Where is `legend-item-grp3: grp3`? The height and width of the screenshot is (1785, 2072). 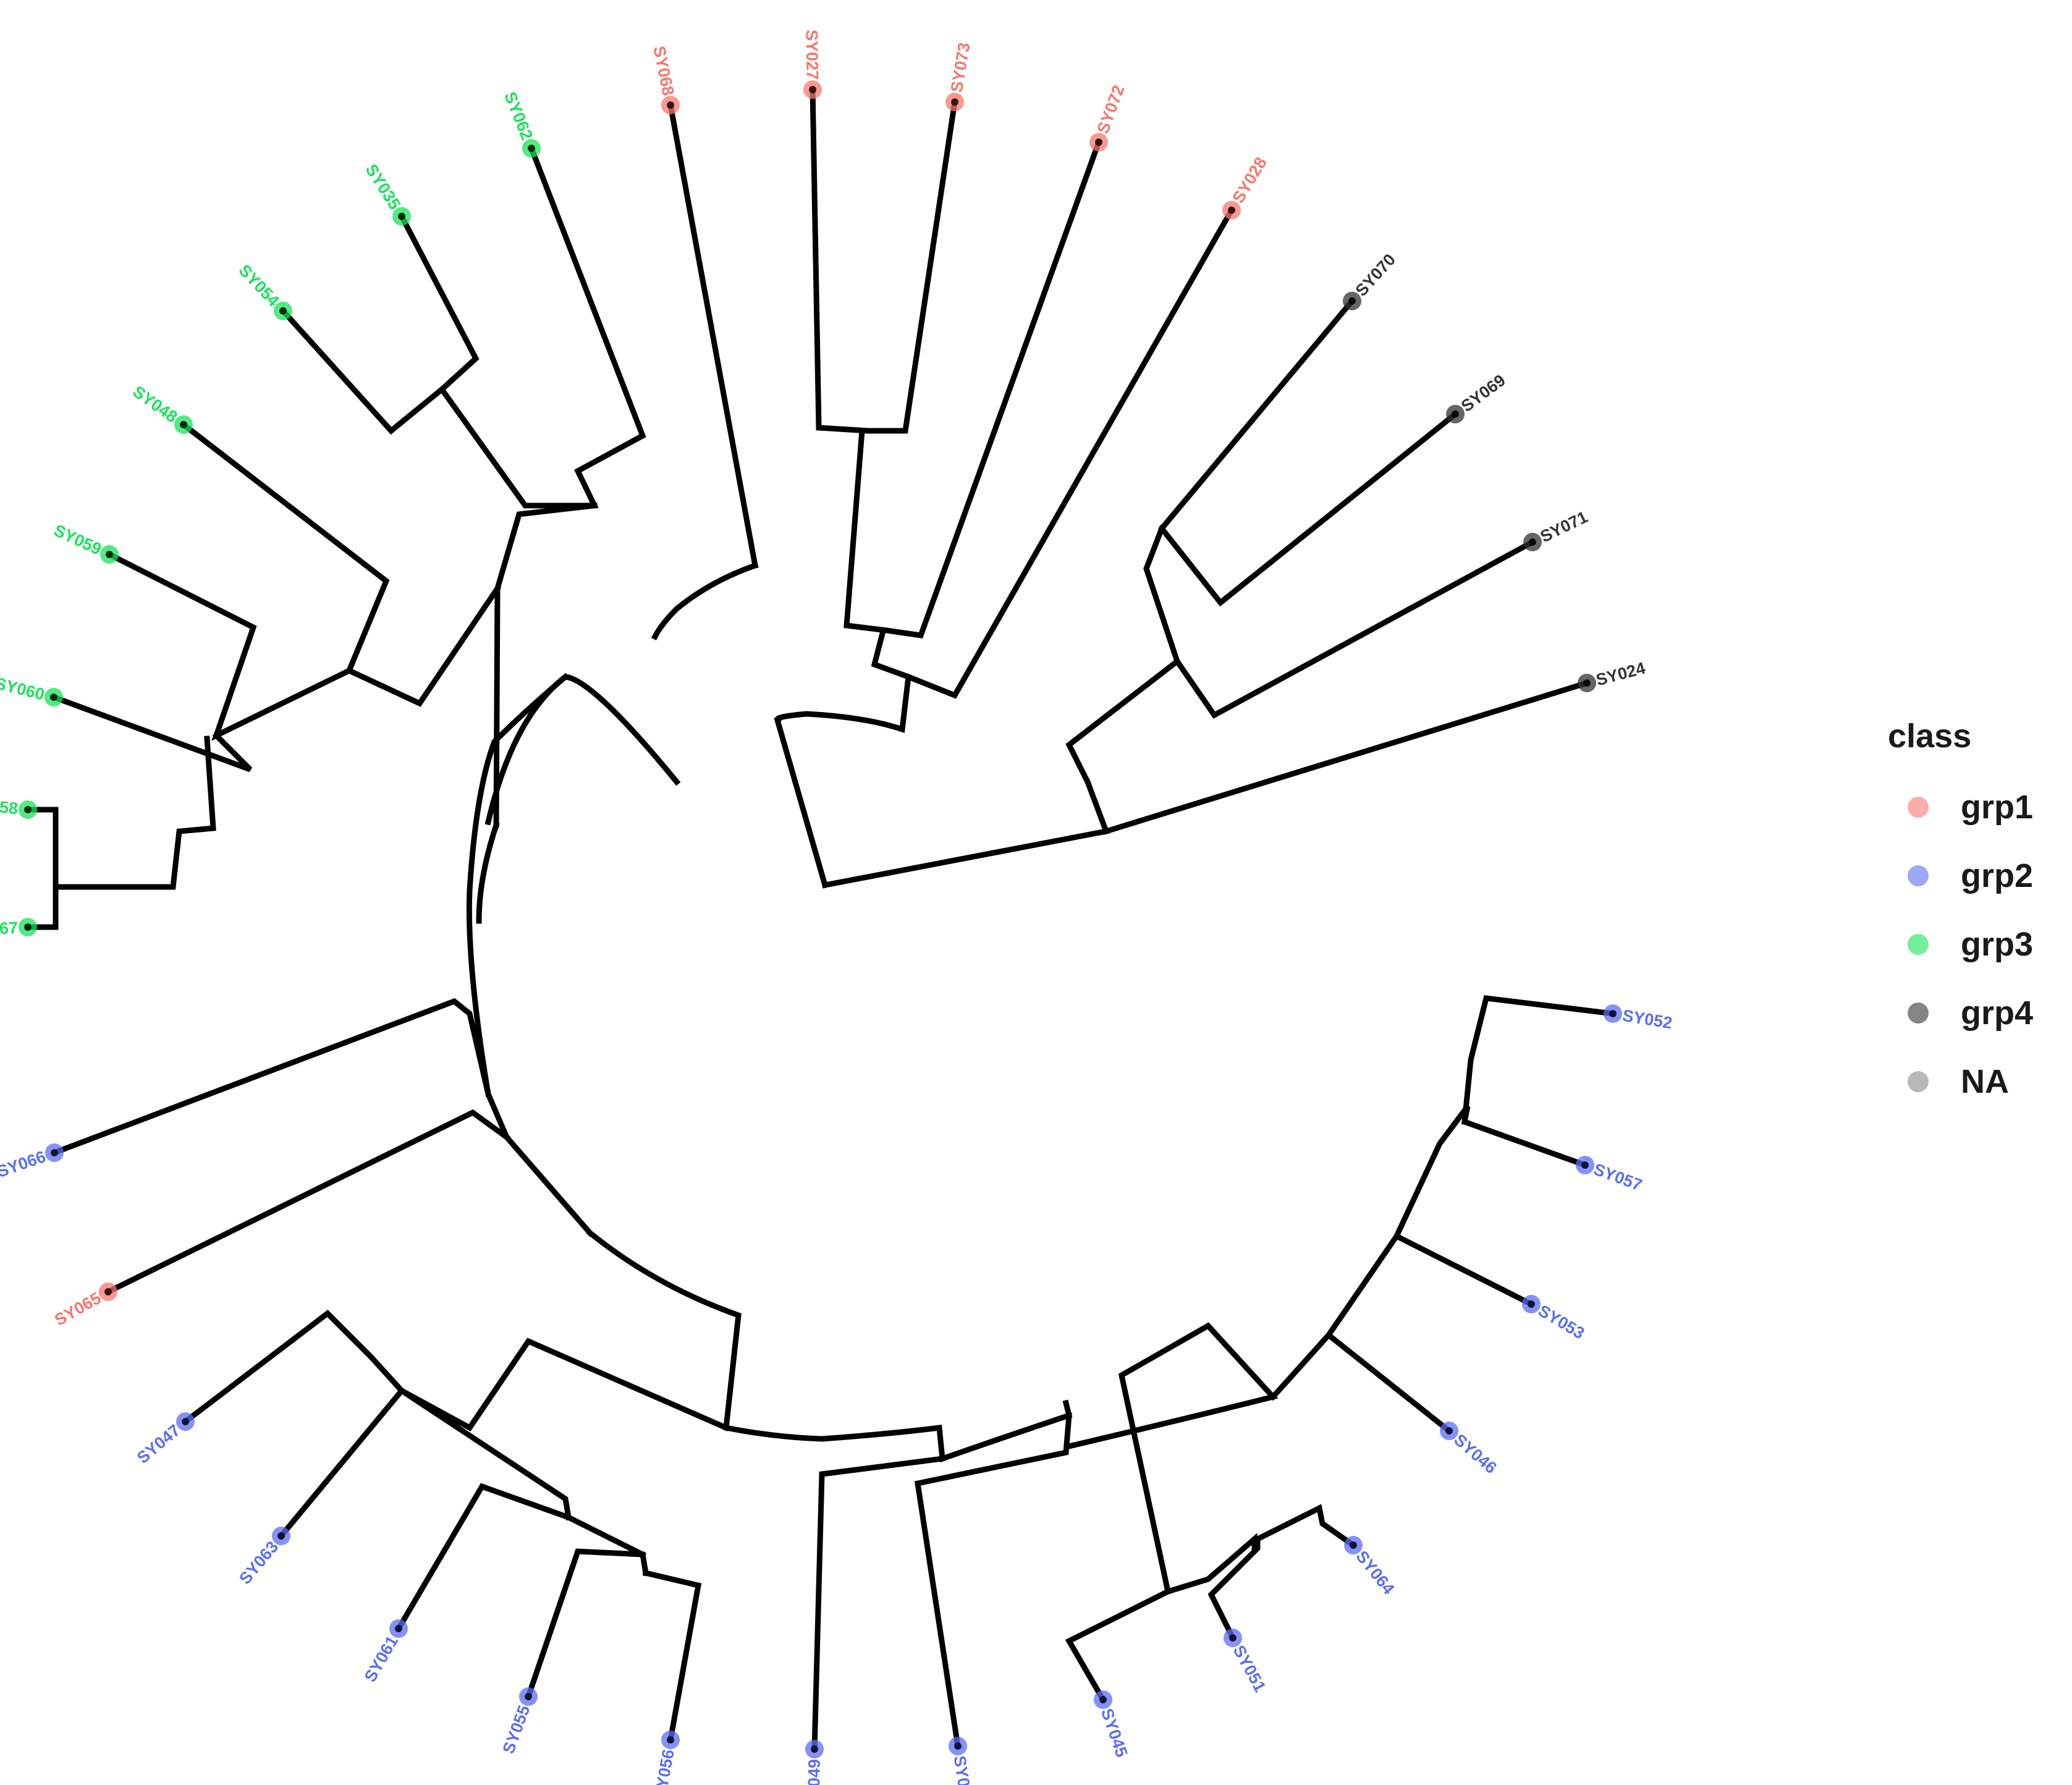
legend-item-grp3: grp3 is located at coordinates (1974, 944).